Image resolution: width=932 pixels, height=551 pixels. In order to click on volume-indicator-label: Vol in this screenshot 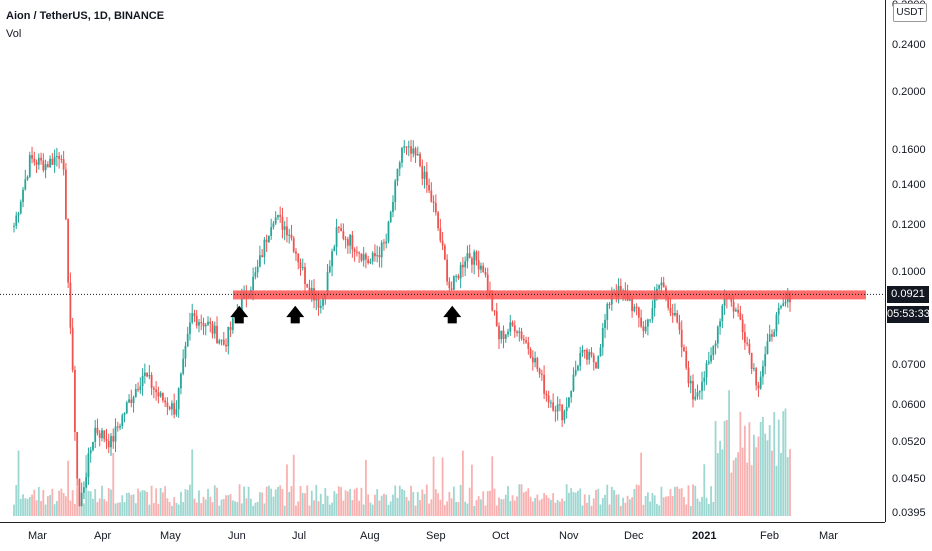, I will do `click(14, 34)`.